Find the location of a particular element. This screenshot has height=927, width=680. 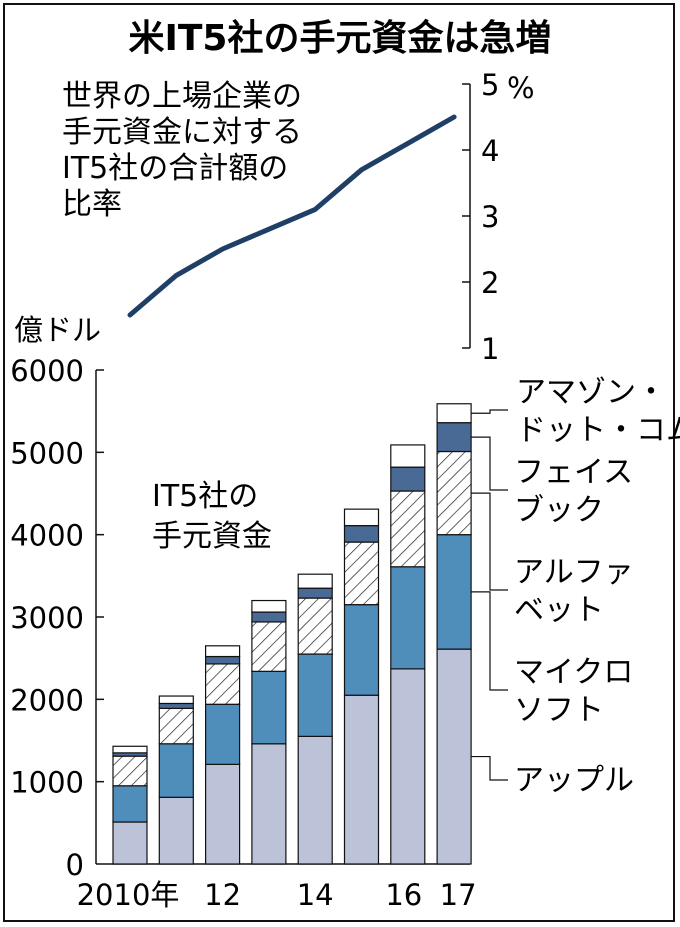

series-label: アルファ is located at coordinates (574, 572).